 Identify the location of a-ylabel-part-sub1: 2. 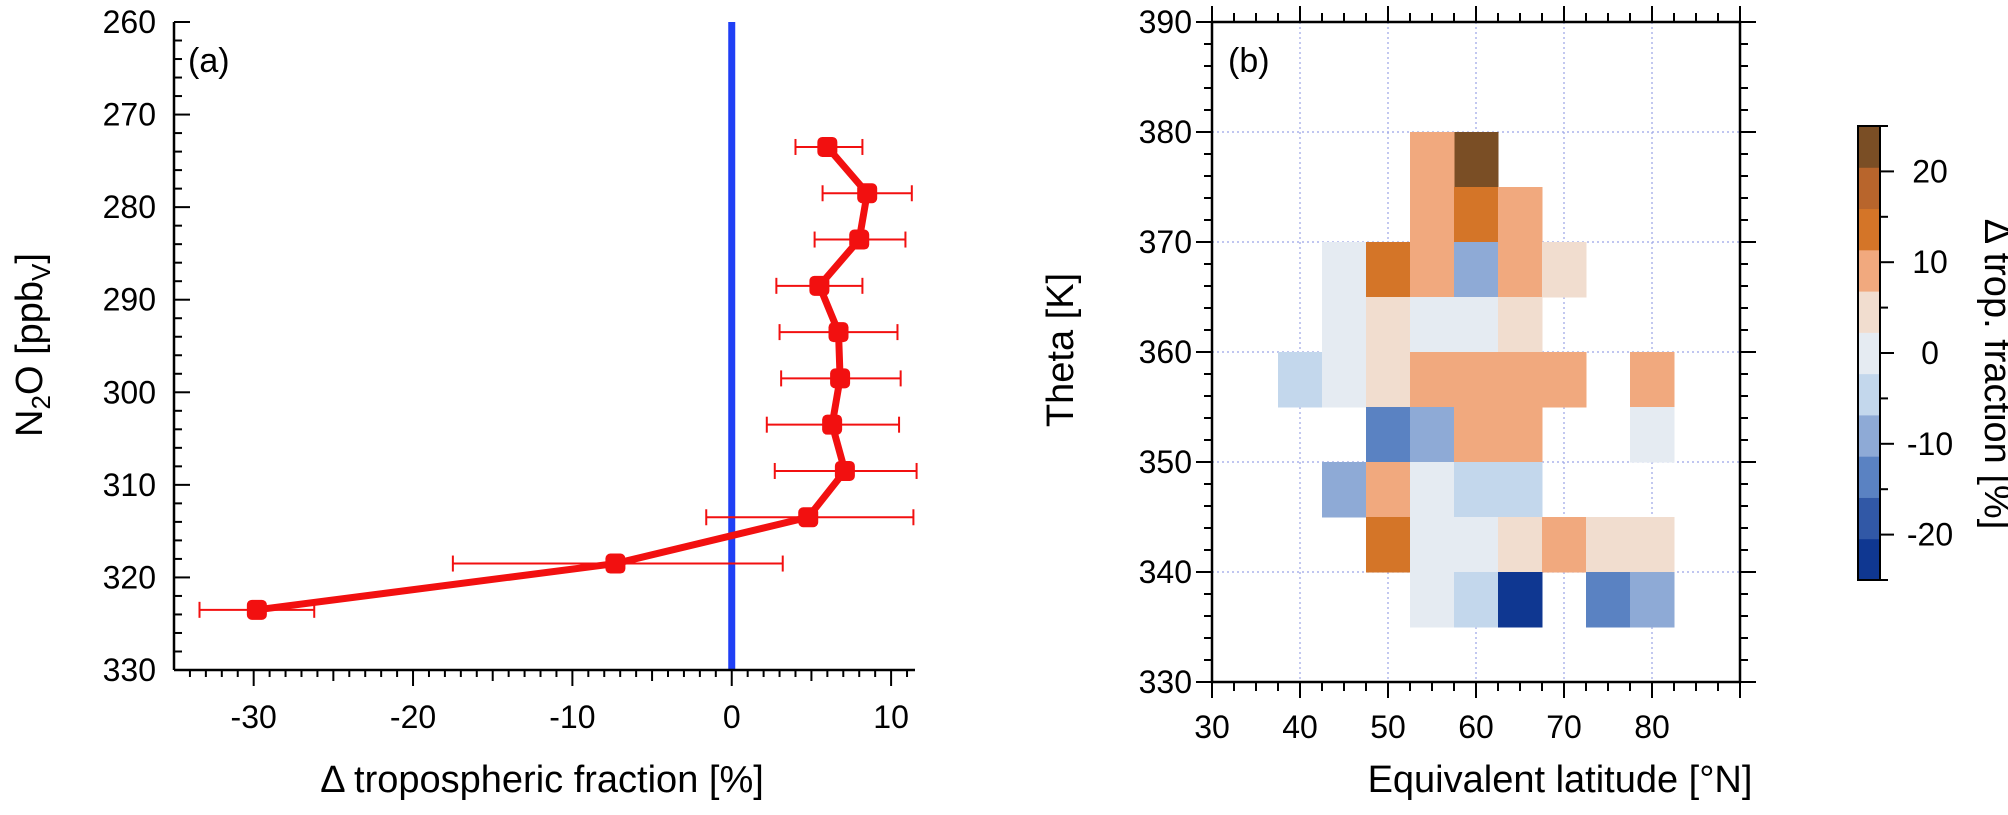
(41, 402).